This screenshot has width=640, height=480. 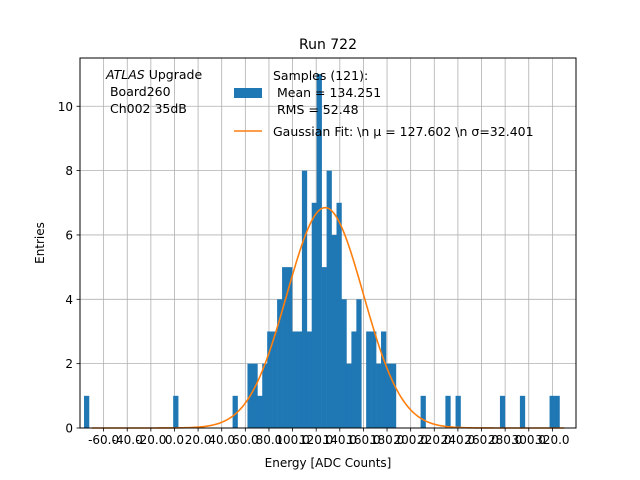 I want to click on x-tick-label: 60.0, so click(x=245, y=440).